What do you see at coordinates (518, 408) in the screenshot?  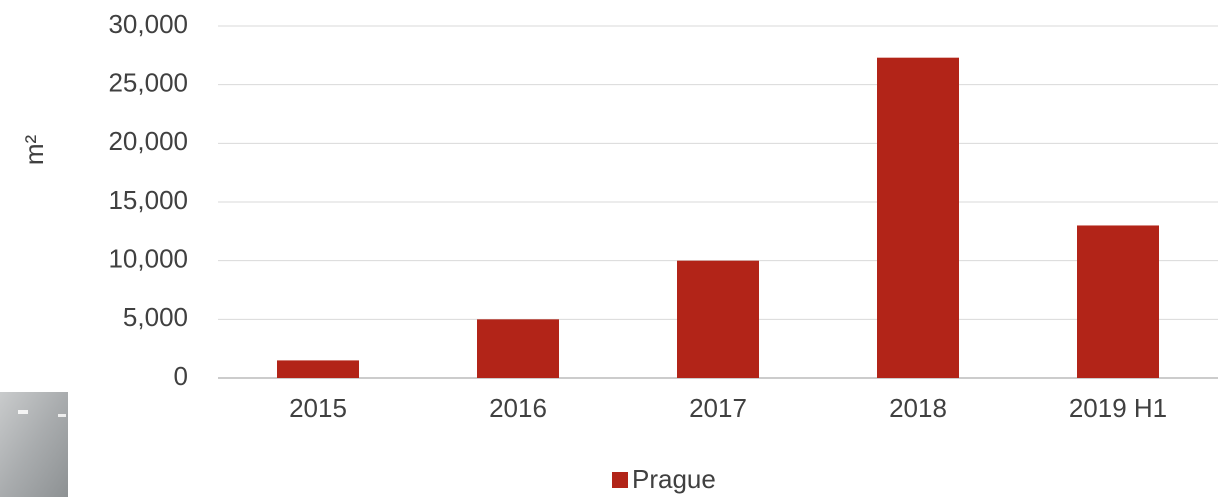 I see `x-tick-label: 2016` at bounding box center [518, 408].